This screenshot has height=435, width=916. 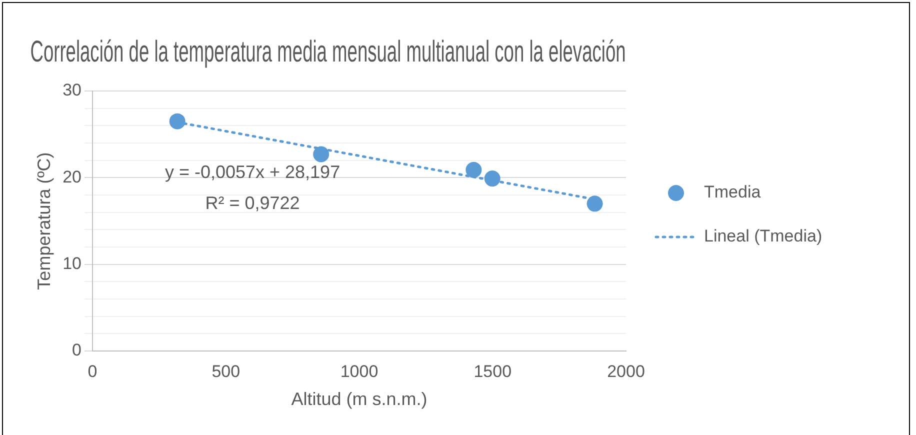 What do you see at coordinates (359, 371) in the screenshot?
I see `x-tick-label: 1000` at bounding box center [359, 371].